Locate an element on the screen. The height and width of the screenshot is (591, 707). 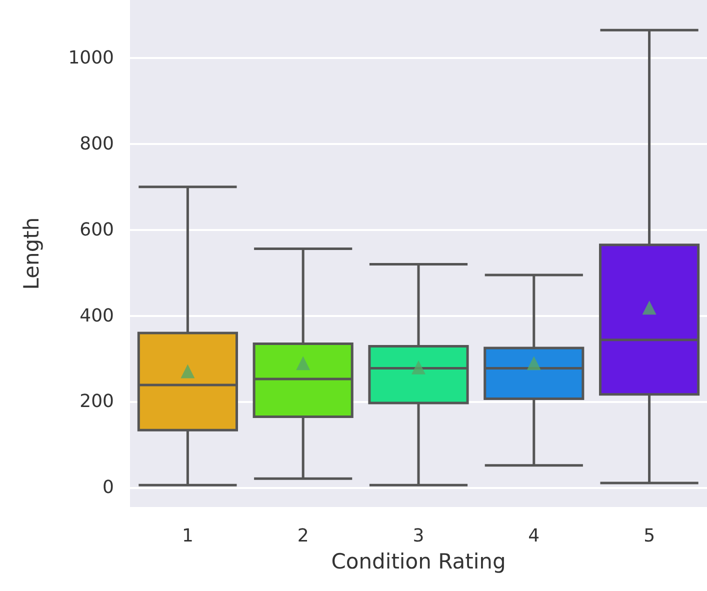
y-axis-title: Length is located at coordinates (32, 253).